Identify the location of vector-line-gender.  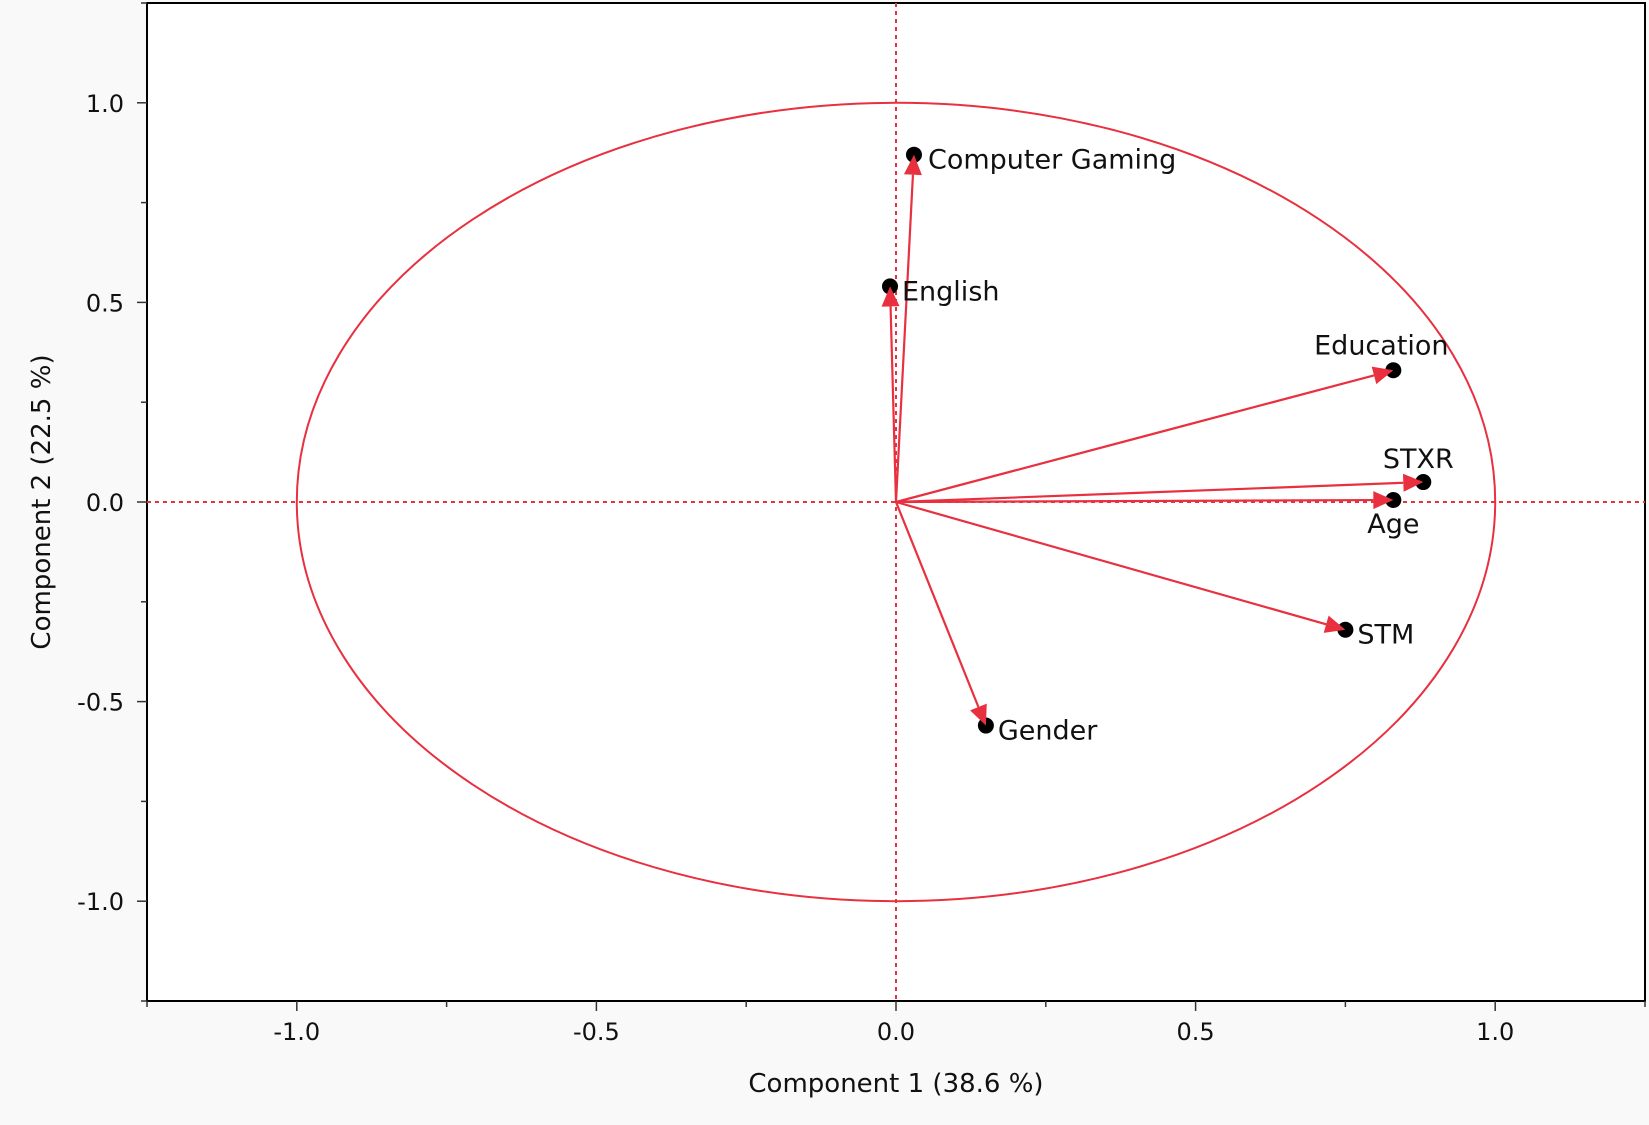
(937, 604).